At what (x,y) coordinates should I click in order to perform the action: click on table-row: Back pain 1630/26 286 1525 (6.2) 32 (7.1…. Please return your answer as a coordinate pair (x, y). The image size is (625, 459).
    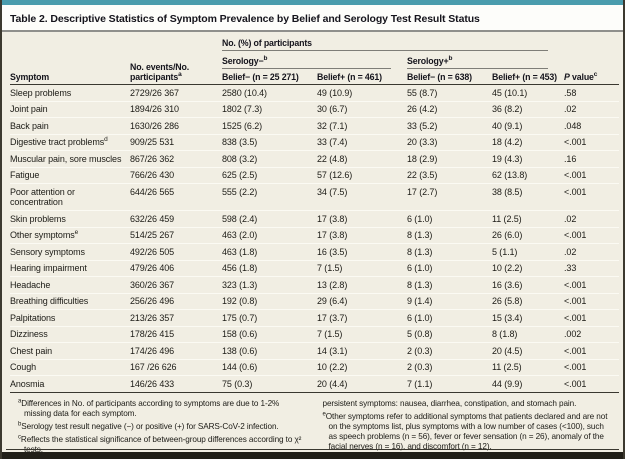
    Looking at the image, I should click on (315, 126).